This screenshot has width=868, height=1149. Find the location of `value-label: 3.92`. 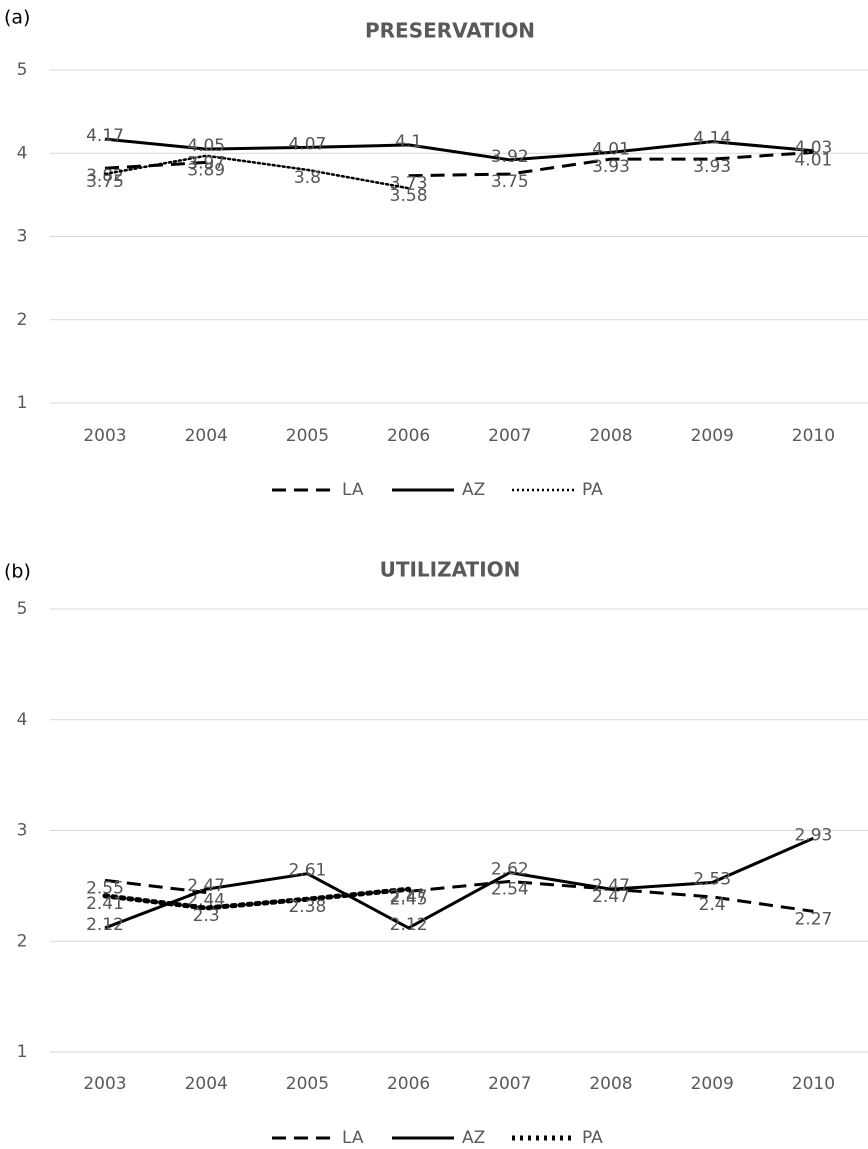

value-label: 3.92 is located at coordinates (510, 157).